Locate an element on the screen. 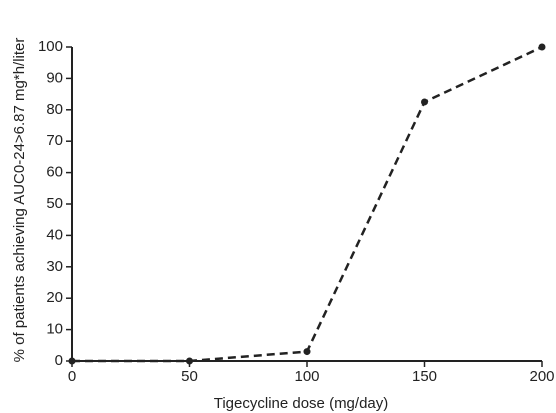 The height and width of the screenshot is (413, 556). x-tick-label: 150 is located at coordinates (424, 376).